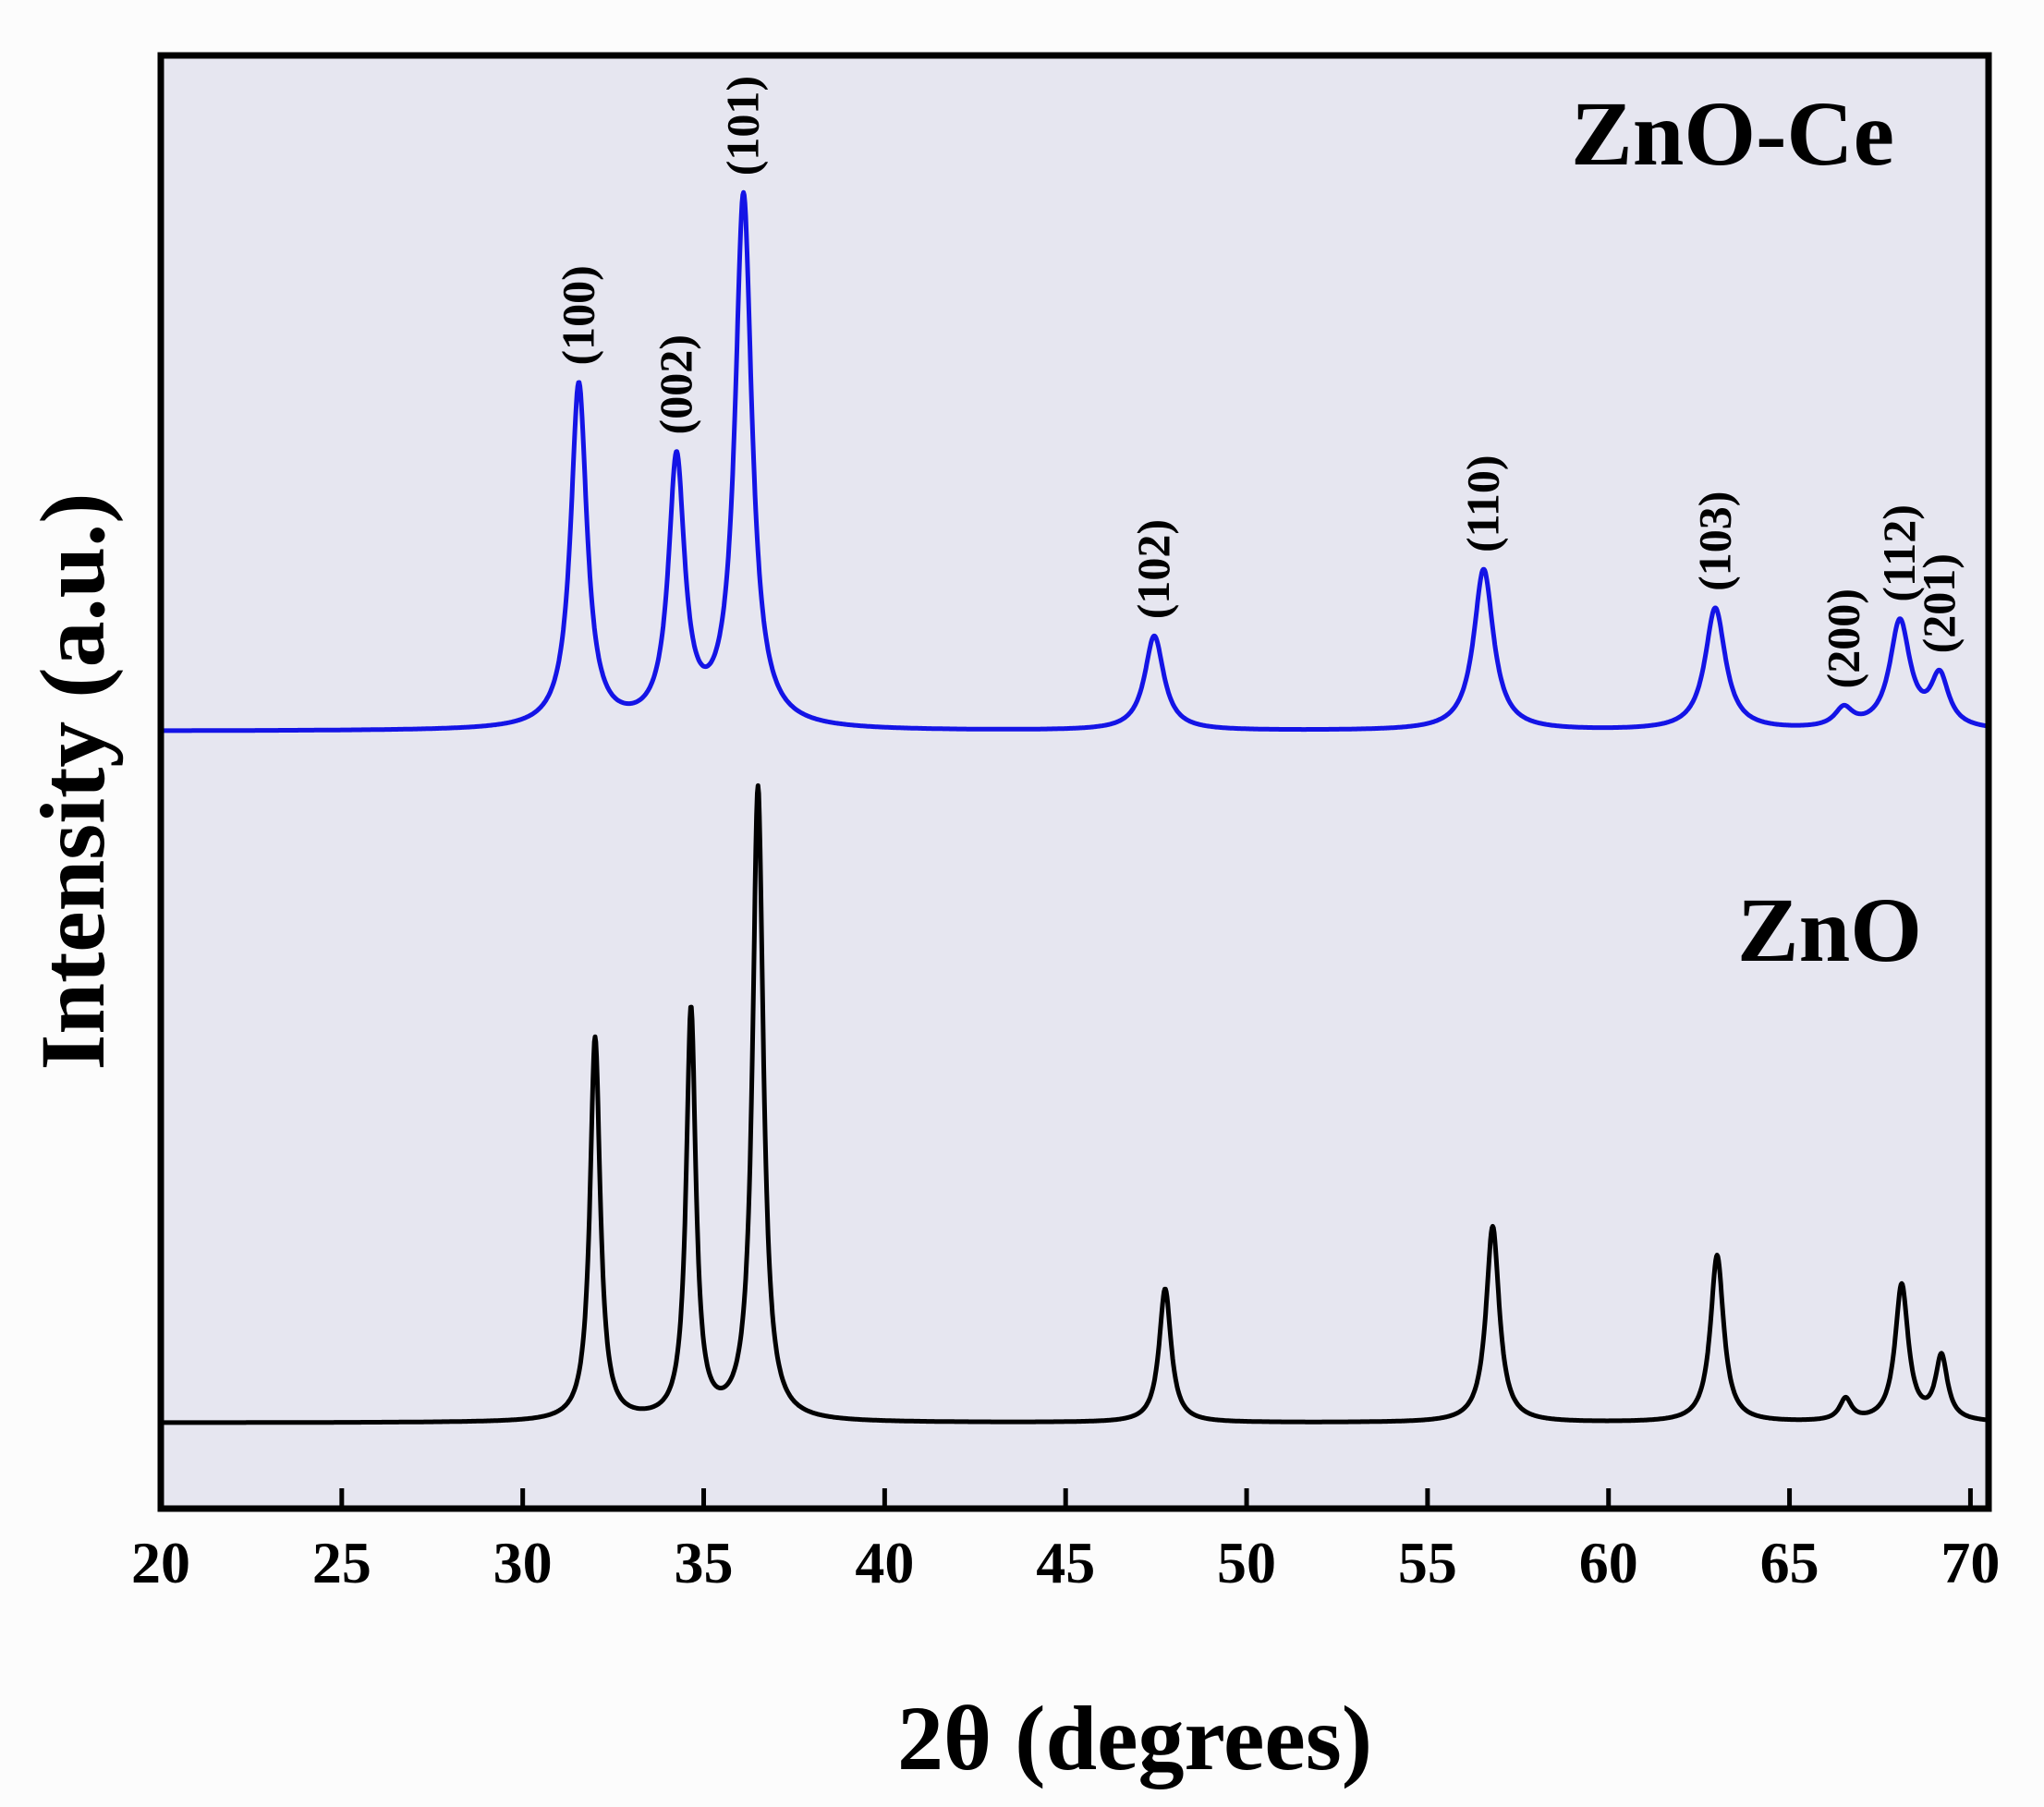  Describe the element at coordinates (578, 315) in the screenshot. I see `peak-label: (100)` at that location.